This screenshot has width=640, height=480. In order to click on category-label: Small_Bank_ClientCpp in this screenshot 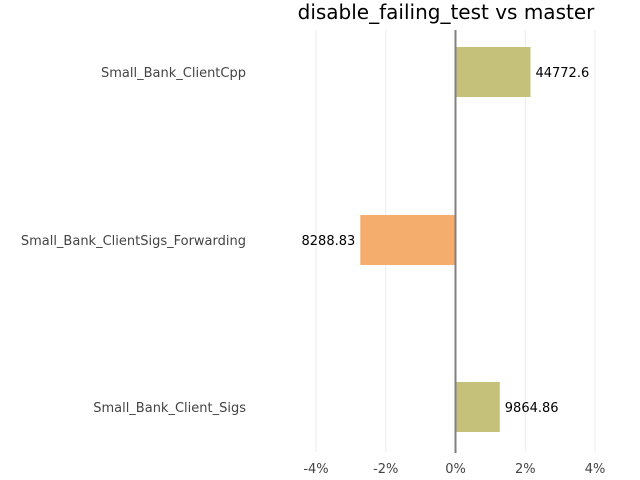, I will do `click(173, 73)`.